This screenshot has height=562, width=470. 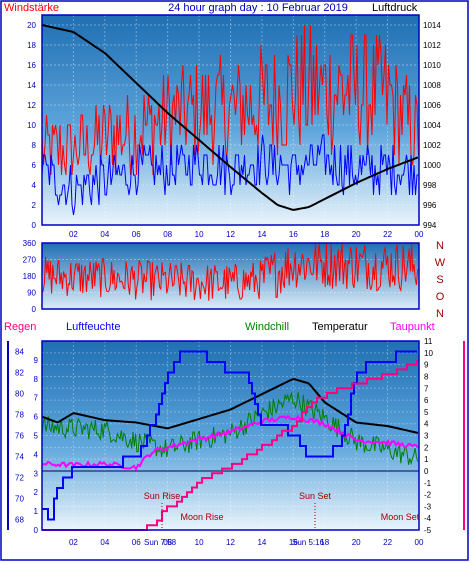 I want to click on temperature-tick-label: 0, so click(x=426, y=471).